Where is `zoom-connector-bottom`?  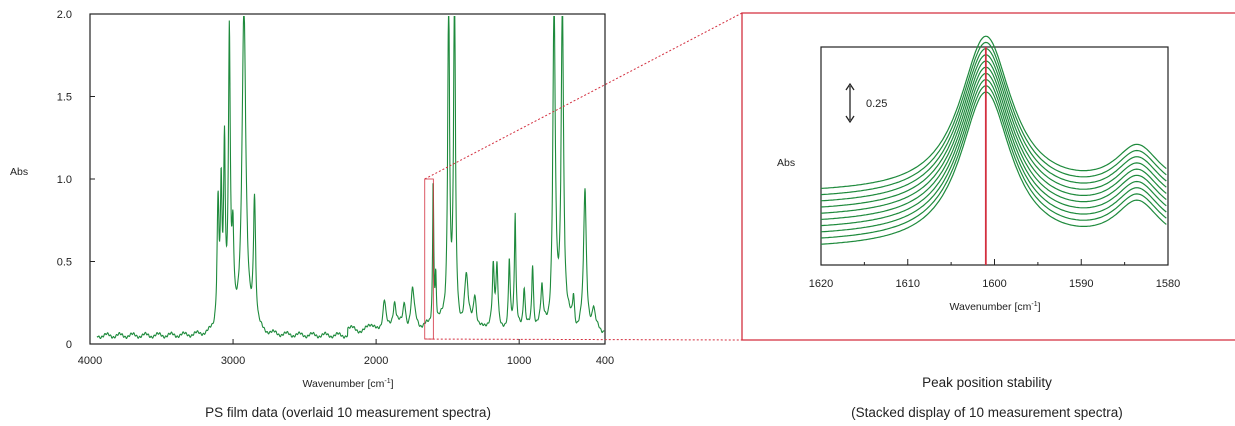
zoom-connector-bottom is located at coordinates (583, 339).